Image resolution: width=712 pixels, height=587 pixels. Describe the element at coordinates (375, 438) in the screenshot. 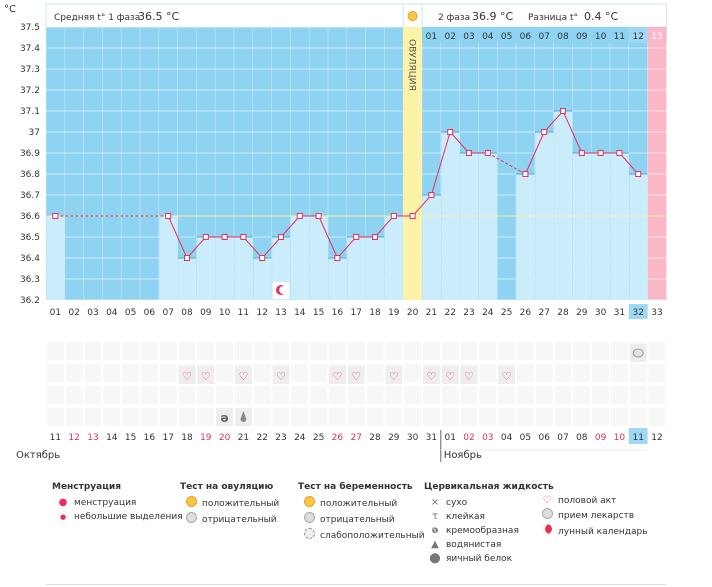

I see `date-label: 28` at that location.